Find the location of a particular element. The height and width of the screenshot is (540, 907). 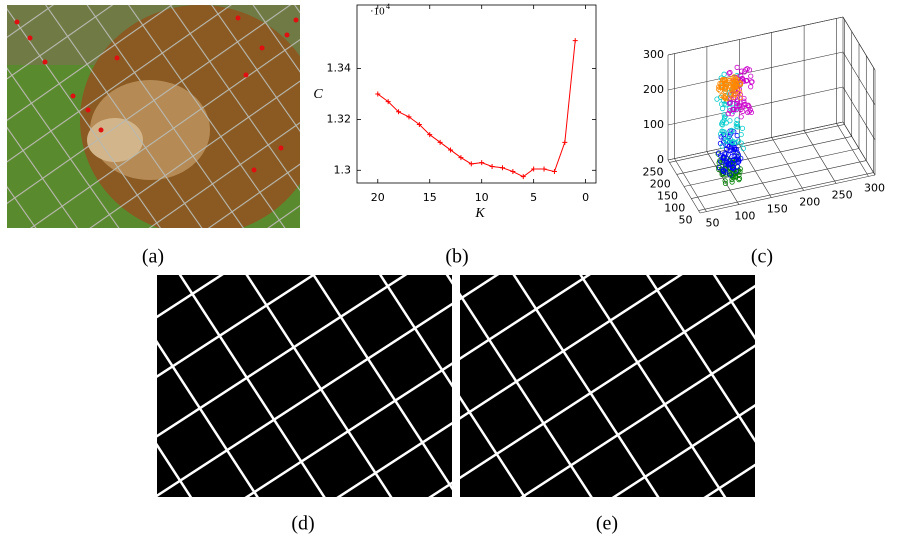

photo-a is located at coordinates (153, 116).